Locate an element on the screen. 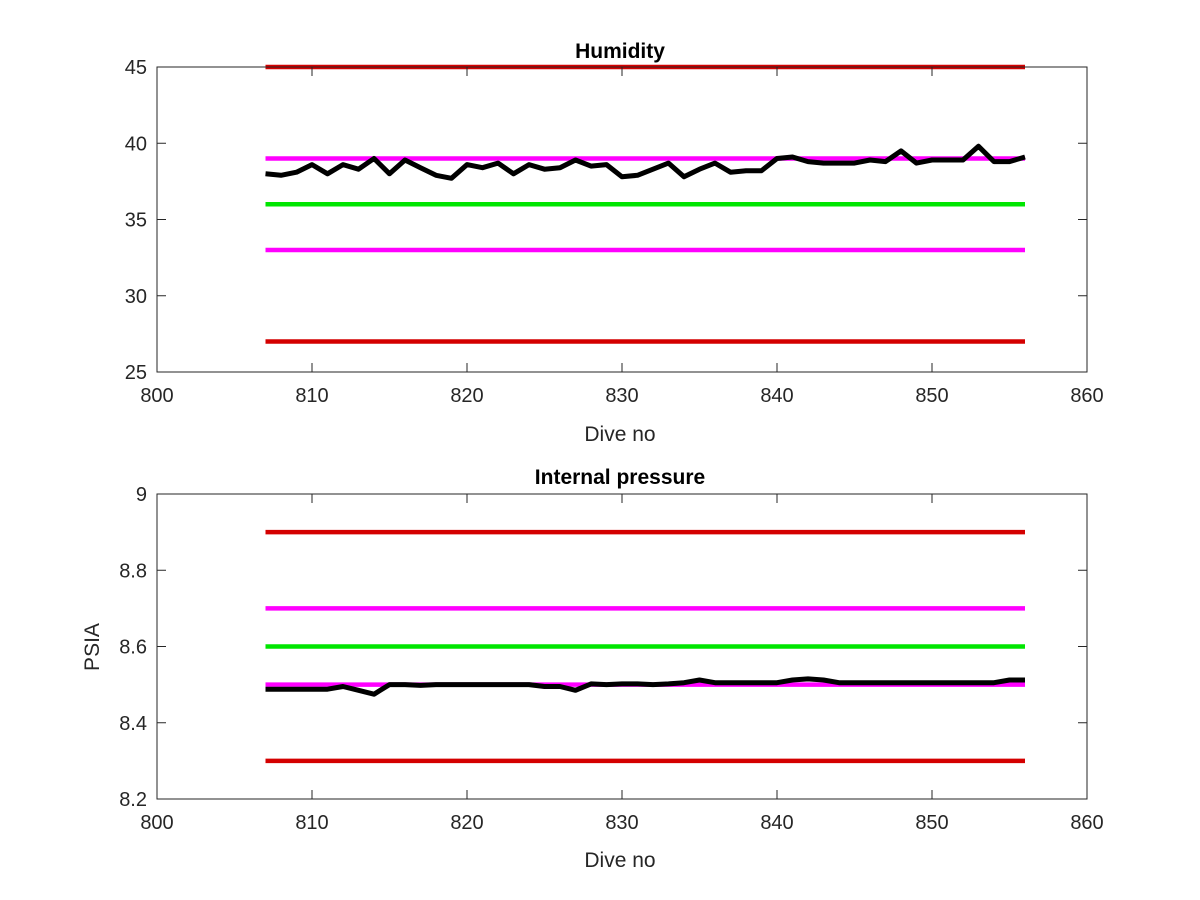 Image resolution: width=1200 pixels, height=900 pixels. y-axis-label: PSIA is located at coordinates (92, 647).